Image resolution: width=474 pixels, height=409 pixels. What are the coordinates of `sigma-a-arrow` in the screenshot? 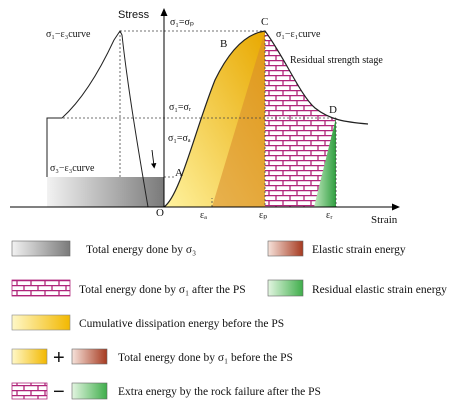 It's located at (153, 159).